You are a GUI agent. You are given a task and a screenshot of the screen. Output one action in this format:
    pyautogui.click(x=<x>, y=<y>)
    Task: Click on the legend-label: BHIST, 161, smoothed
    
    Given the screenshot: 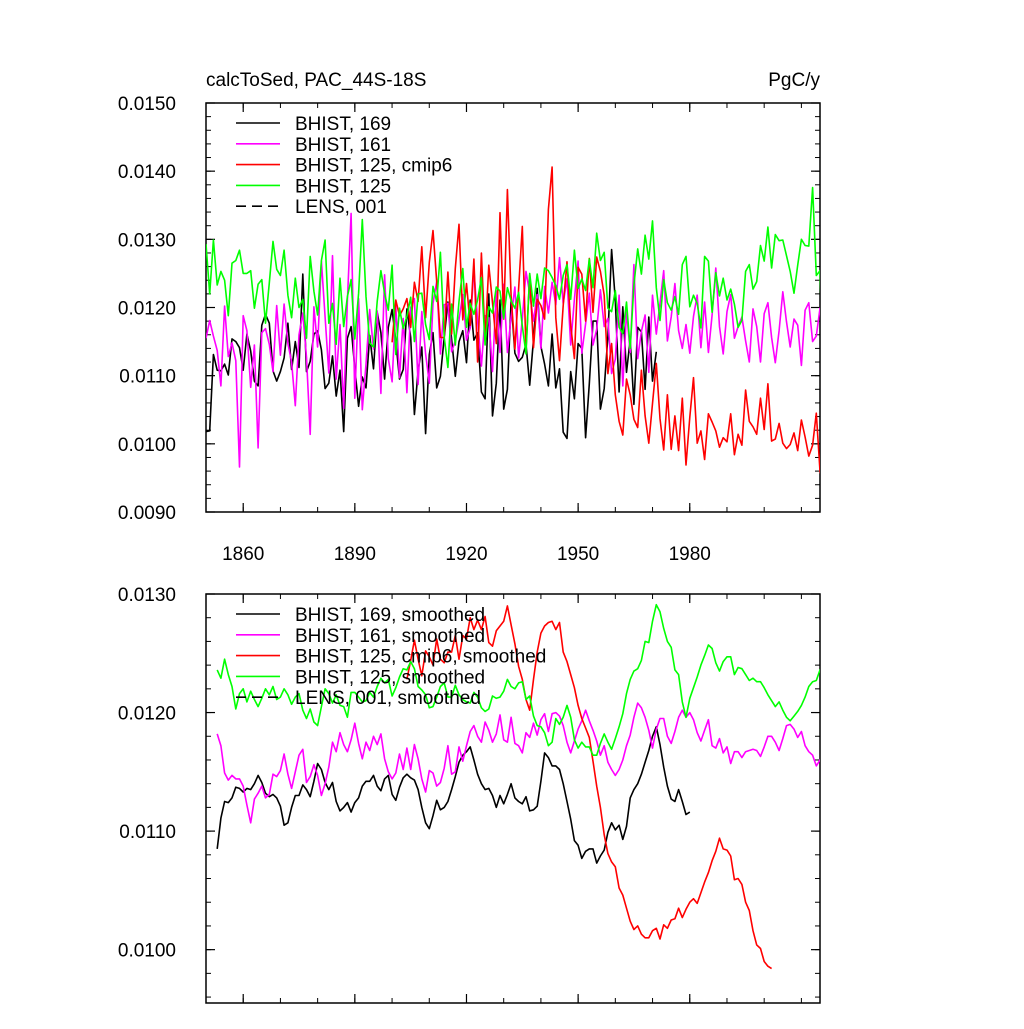 What is the action you would take?
    pyautogui.click(x=390, y=636)
    